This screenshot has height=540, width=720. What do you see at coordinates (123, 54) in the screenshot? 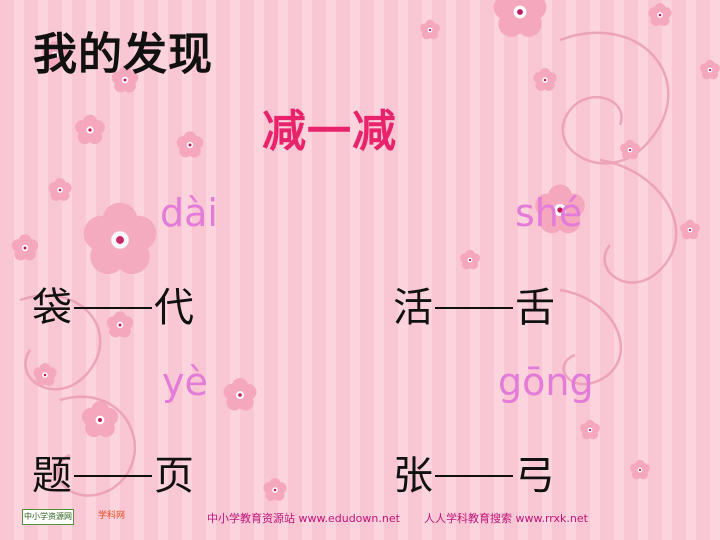
I see `slide-title: 我的发现` at bounding box center [123, 54].